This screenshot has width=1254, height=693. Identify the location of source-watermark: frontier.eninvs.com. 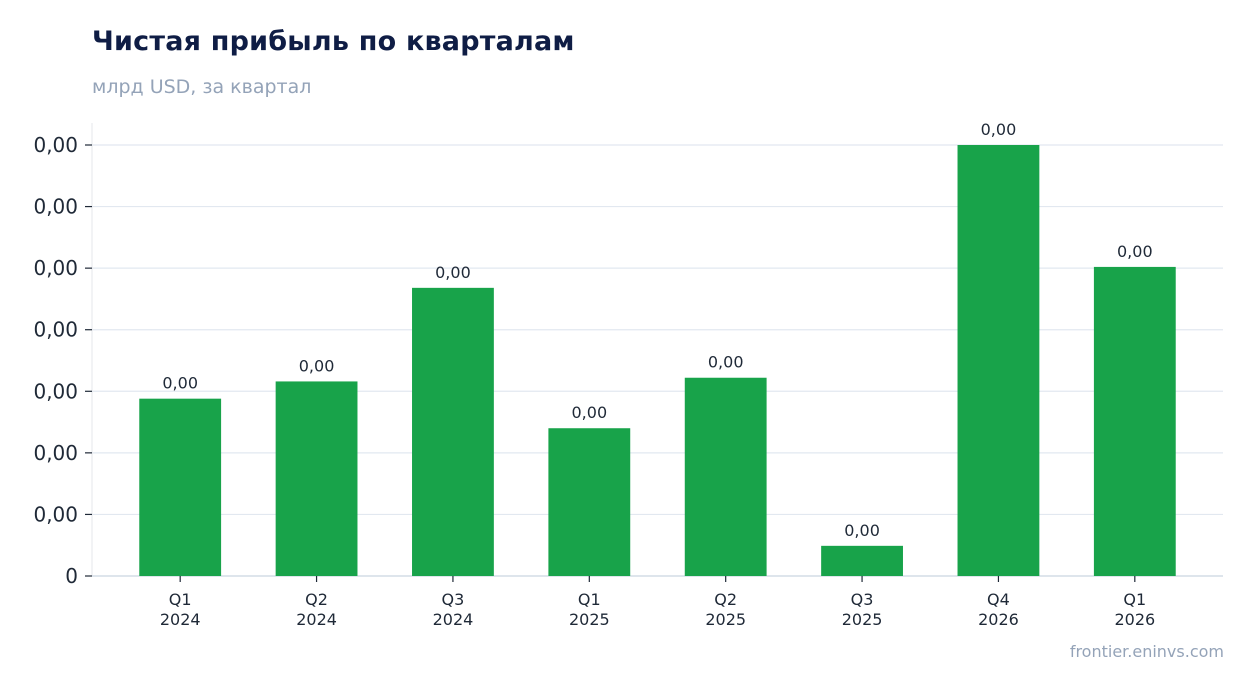
(1146, 651).